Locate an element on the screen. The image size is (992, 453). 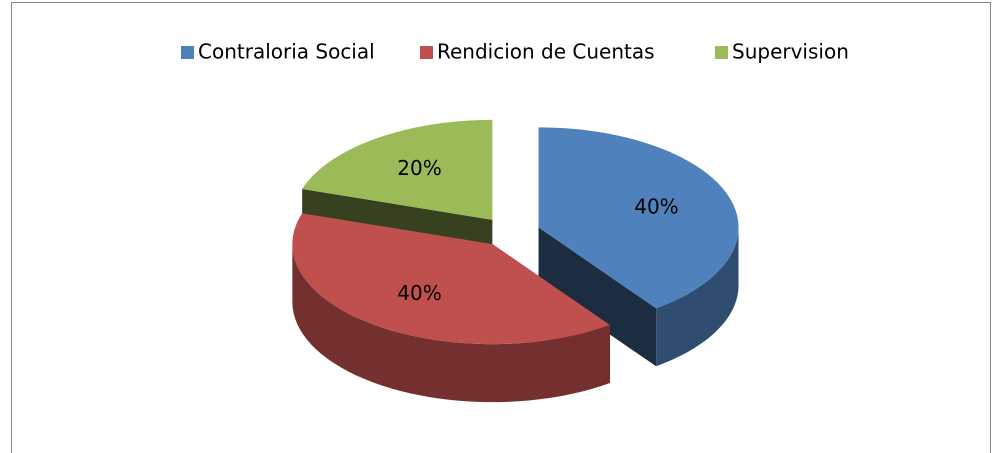
slice-side is located at coordinates (597, 297).